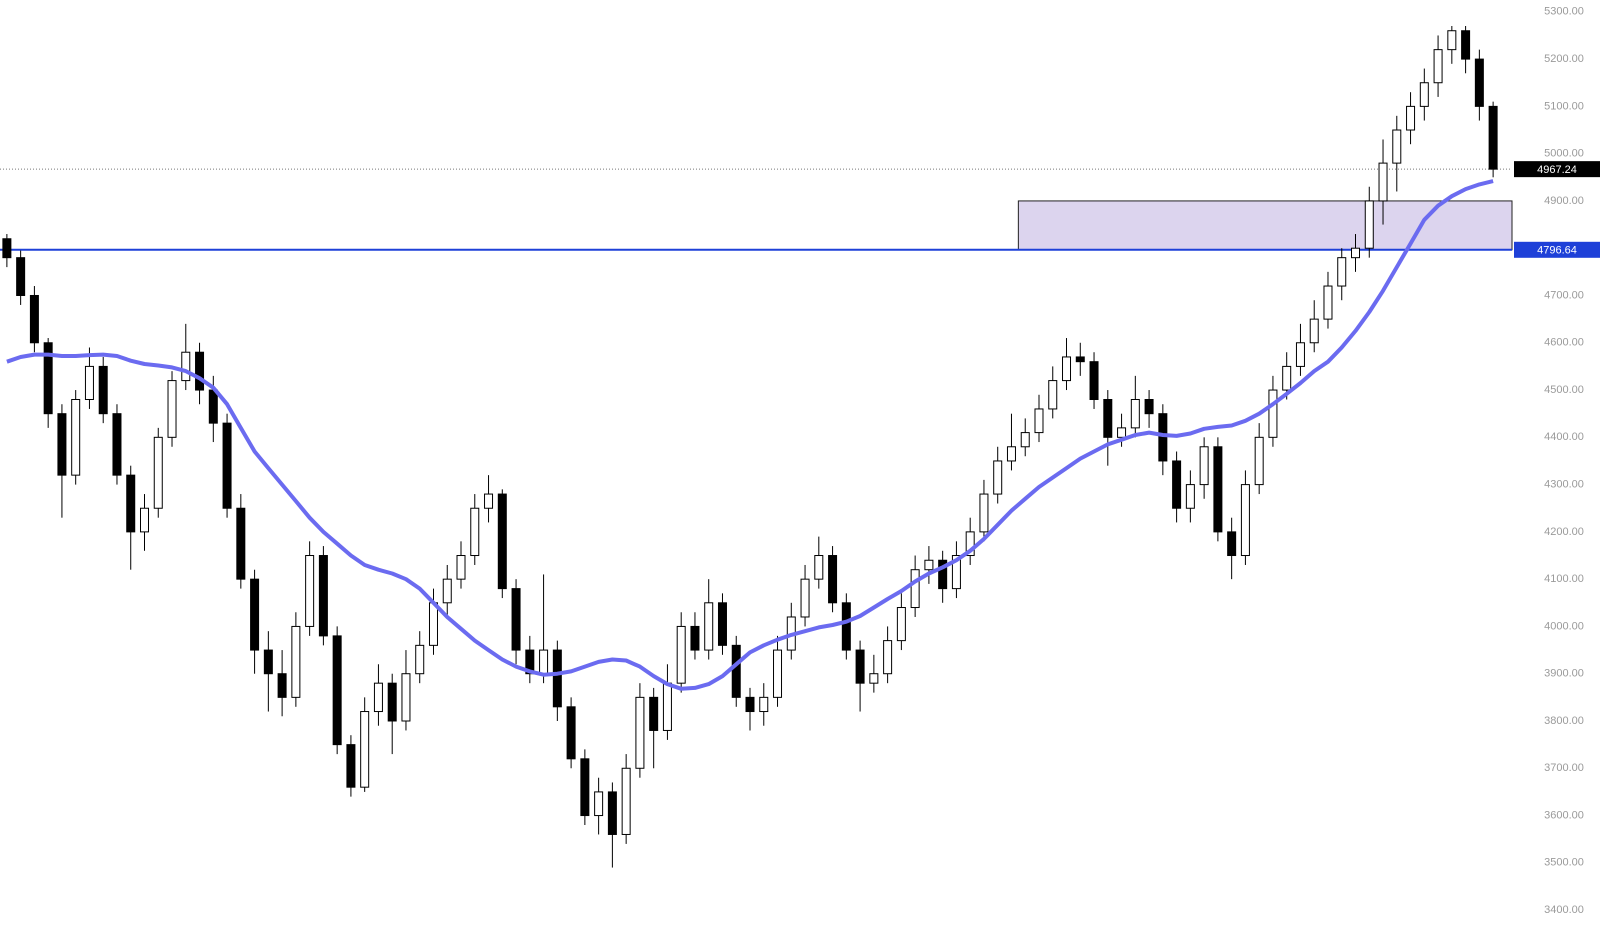 The width and height of the screenshot is (1600, 938). What do you see at coordinates (1564, 437) in the screenshot?
I see `y-tick-label: 4400.00` at bounding box center [1564, 437].